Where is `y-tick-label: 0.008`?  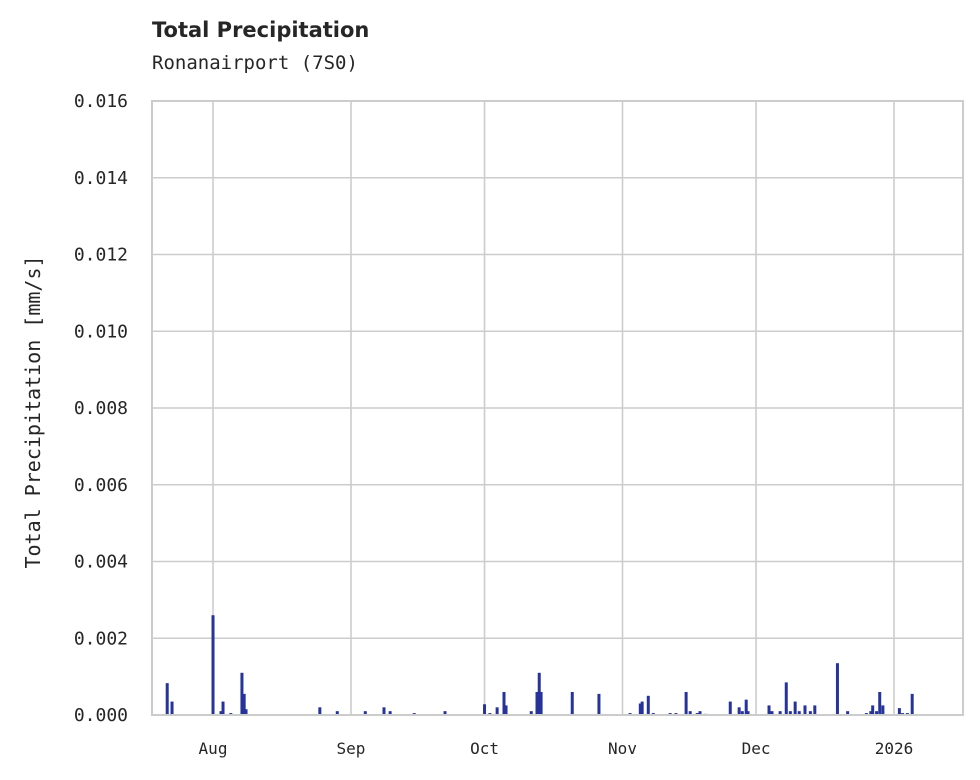
y-tick-label: 0.008 is located at coordinates (101, 408).